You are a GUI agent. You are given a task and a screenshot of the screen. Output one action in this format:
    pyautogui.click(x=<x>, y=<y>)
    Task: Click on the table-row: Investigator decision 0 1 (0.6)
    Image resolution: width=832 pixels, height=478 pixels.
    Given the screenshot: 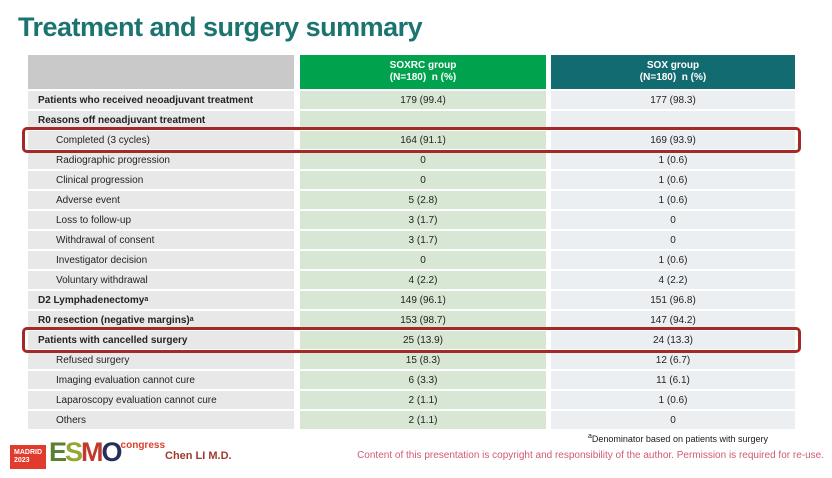 What is the action you would take?
    pyautogui.click(x=411, y=260)
    